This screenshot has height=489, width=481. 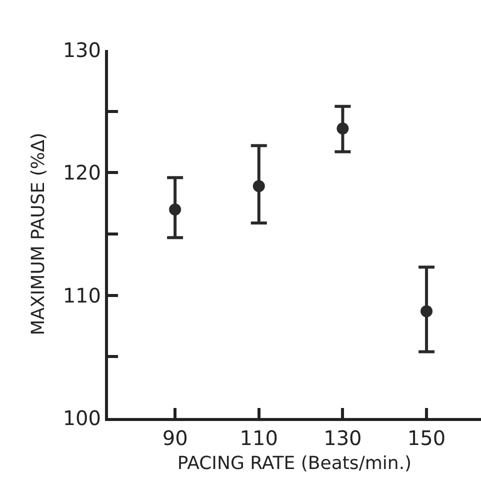 I want to click on x-tick-label: 110, so click(x=259, y=438).